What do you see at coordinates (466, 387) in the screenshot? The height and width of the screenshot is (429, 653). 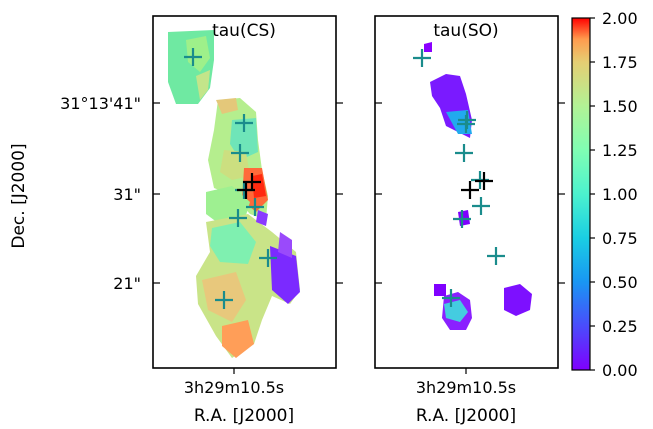 I see `tau-so-xtick-label: 3h29m10.5s` at bounding box center [466, 387].